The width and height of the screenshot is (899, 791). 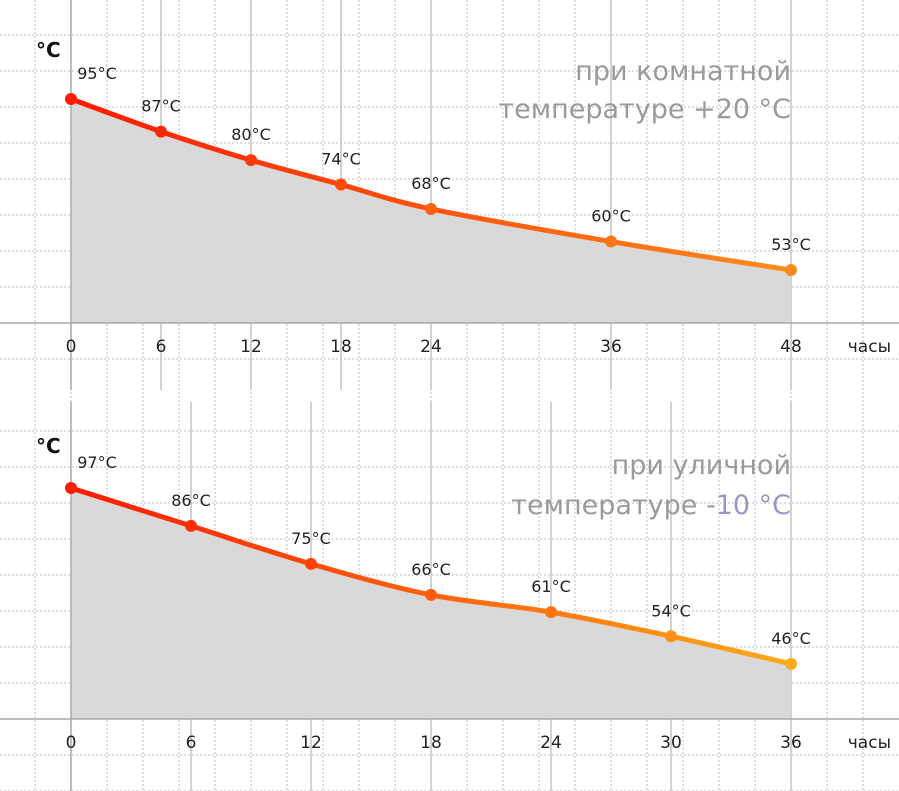 I want to click on data-label: 53°C, so click(x=791, y=244).